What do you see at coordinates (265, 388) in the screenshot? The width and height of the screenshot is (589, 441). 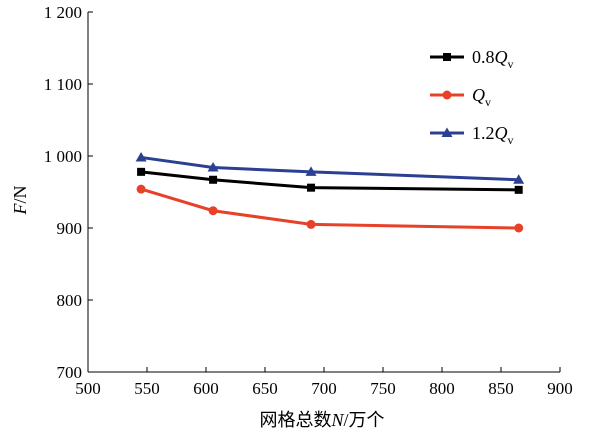 I see `x-tick-label: 650` at bounding box center [265, 388].